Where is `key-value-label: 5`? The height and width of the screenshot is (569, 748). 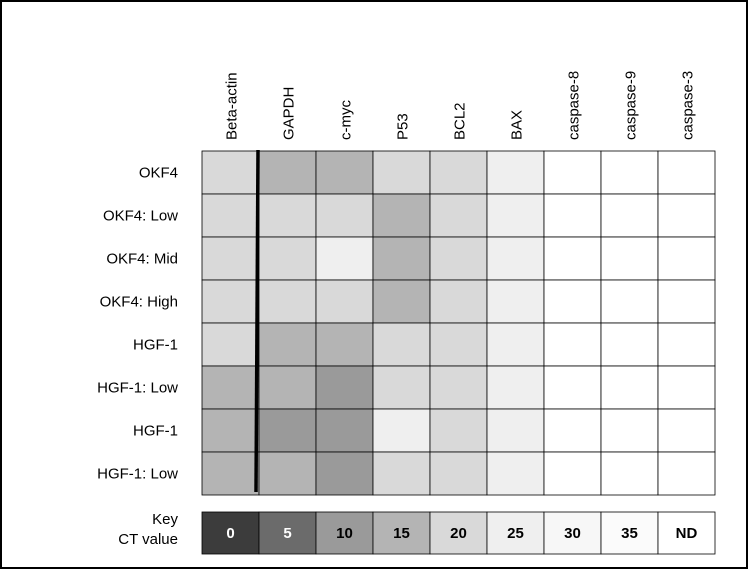
key-value-label: 5 is located at coordinates (287, 533).